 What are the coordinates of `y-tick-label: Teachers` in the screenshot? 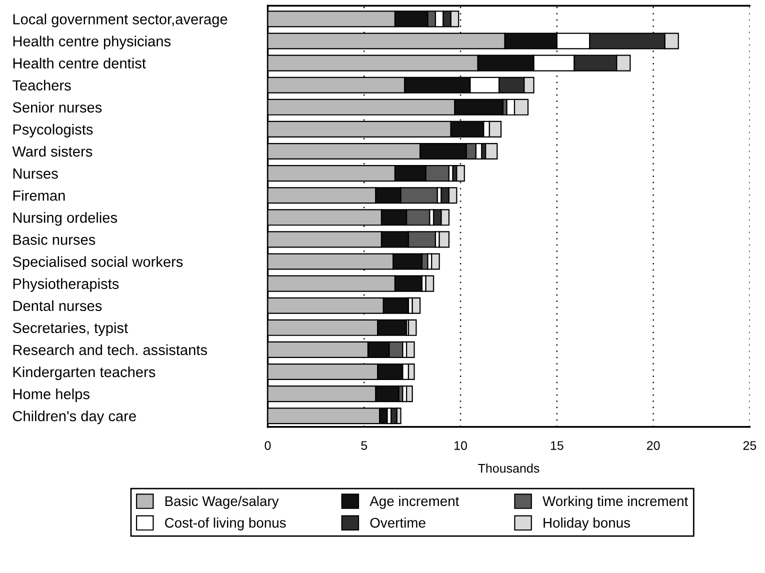 It's located at (41, 85).